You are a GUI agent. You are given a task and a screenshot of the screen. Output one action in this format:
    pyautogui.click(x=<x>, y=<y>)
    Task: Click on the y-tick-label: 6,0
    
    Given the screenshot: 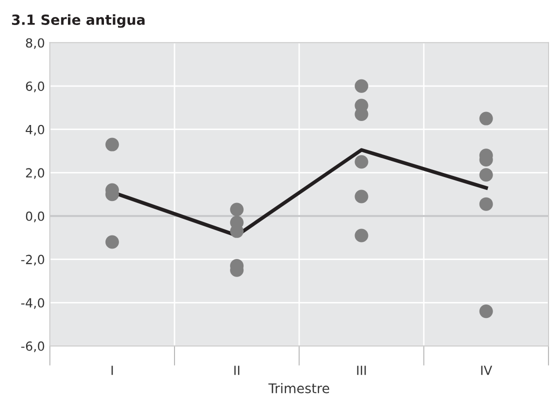 What is the action you would take?
    pyautogui.click(x=35, y=87)
    